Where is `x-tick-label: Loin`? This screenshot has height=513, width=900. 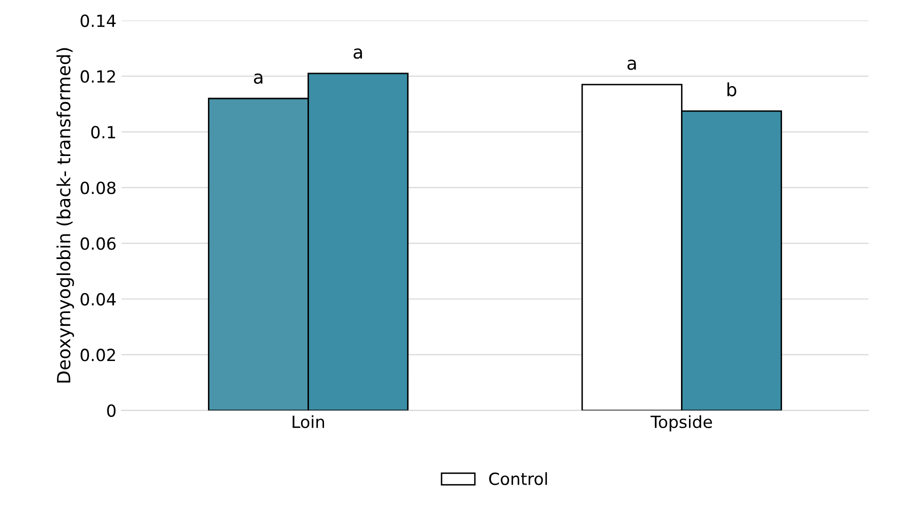
x-tick-label: Loin is located at coordinates (308, 421).